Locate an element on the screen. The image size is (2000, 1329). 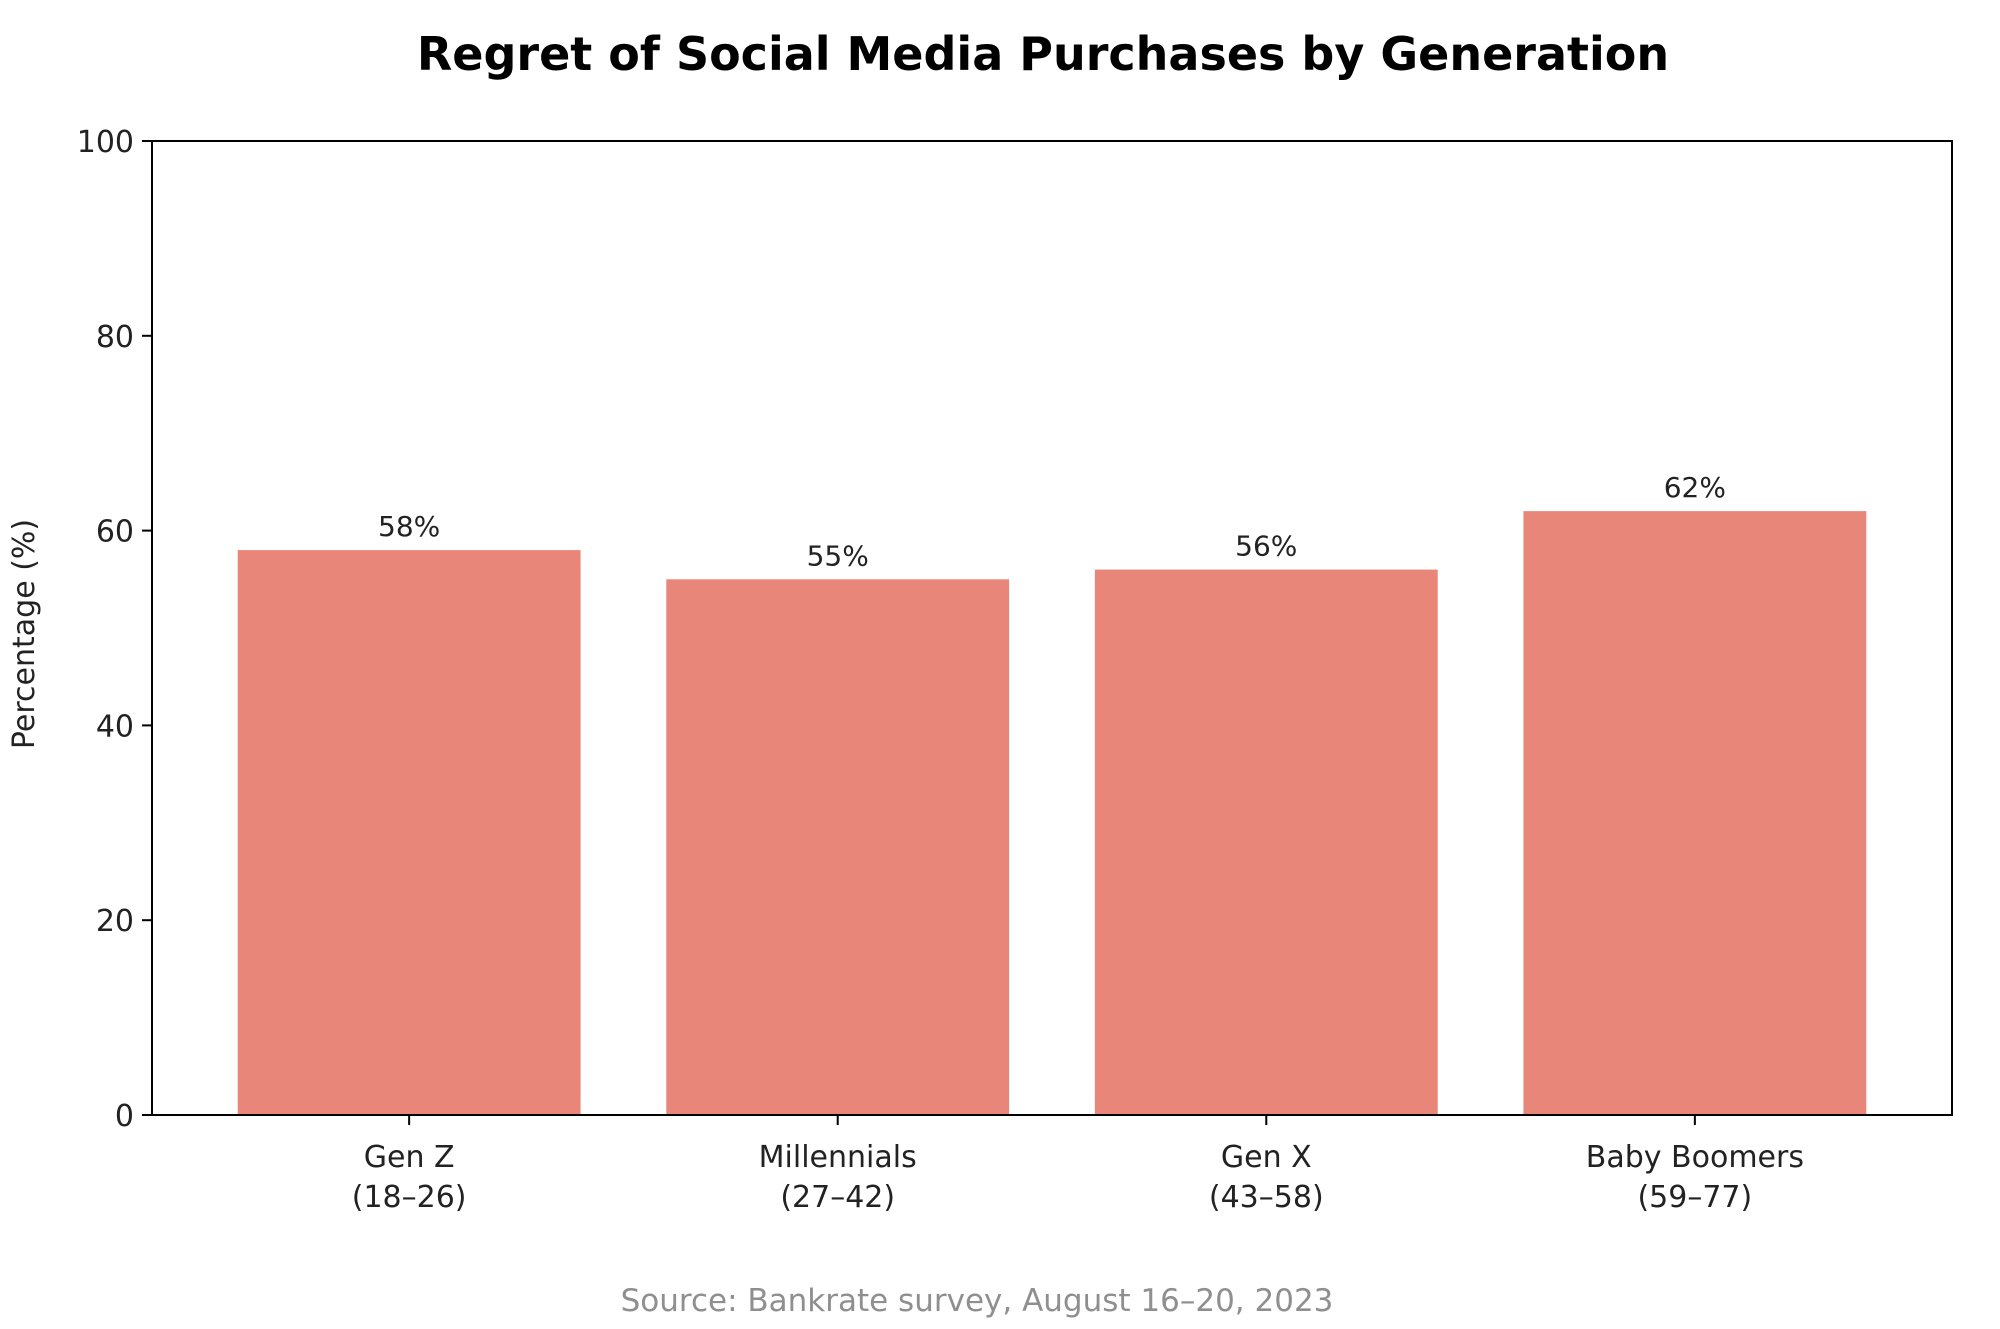
y-tick-label: 80 is located at coordinates (115, 337).